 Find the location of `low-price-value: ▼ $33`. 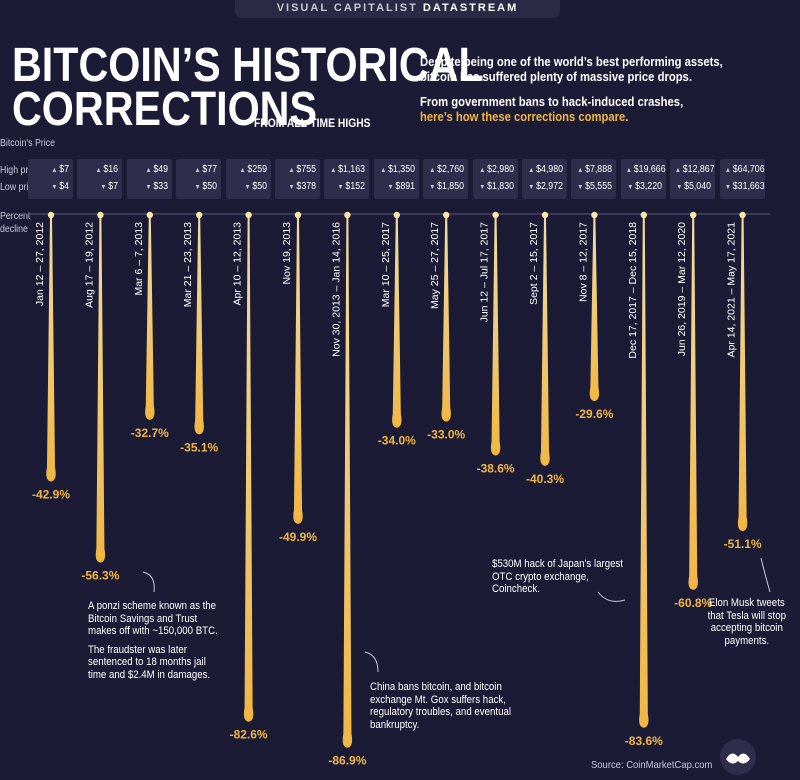

low-price-value: ▼ $33 is located at coordinates (156, 186).